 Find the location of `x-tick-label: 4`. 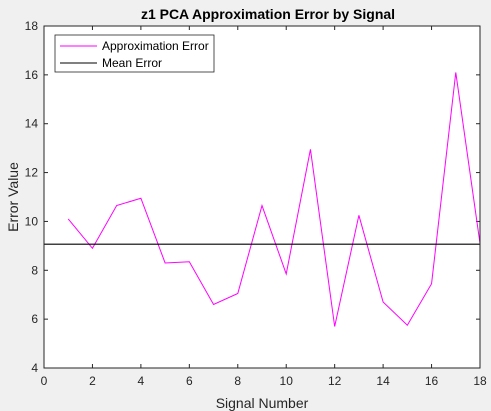

x-tick-label: 4 is located at coordinates (141, 381).